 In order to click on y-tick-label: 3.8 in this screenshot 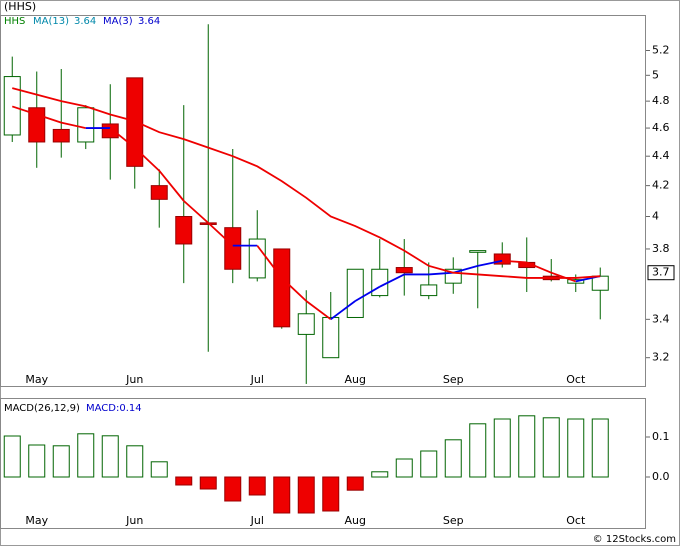, I will do `click(661, 248)`.